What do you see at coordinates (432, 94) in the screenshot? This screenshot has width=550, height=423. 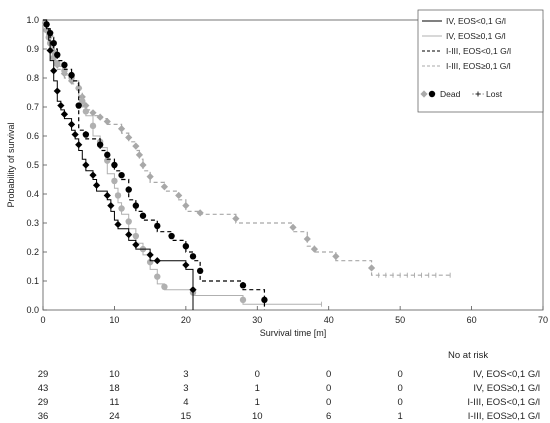 I see `legend-dead-circle-icon` at bounding box center [432, 94].